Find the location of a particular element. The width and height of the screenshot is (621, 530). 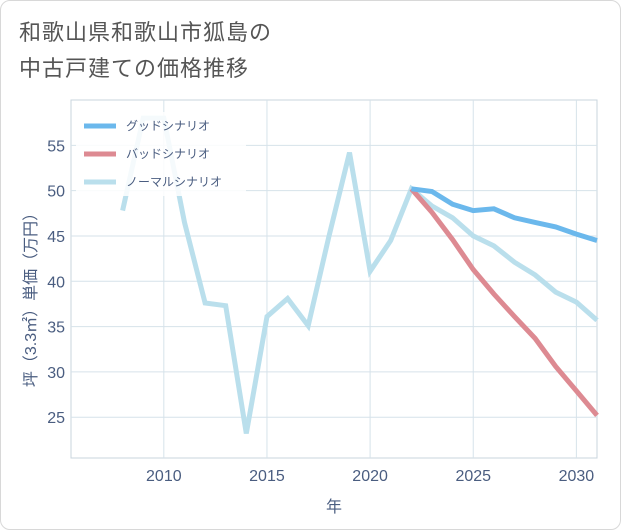

chart-title-line-1: 和歌山県和歌山市狐島の is located at coordinates (146, 32).